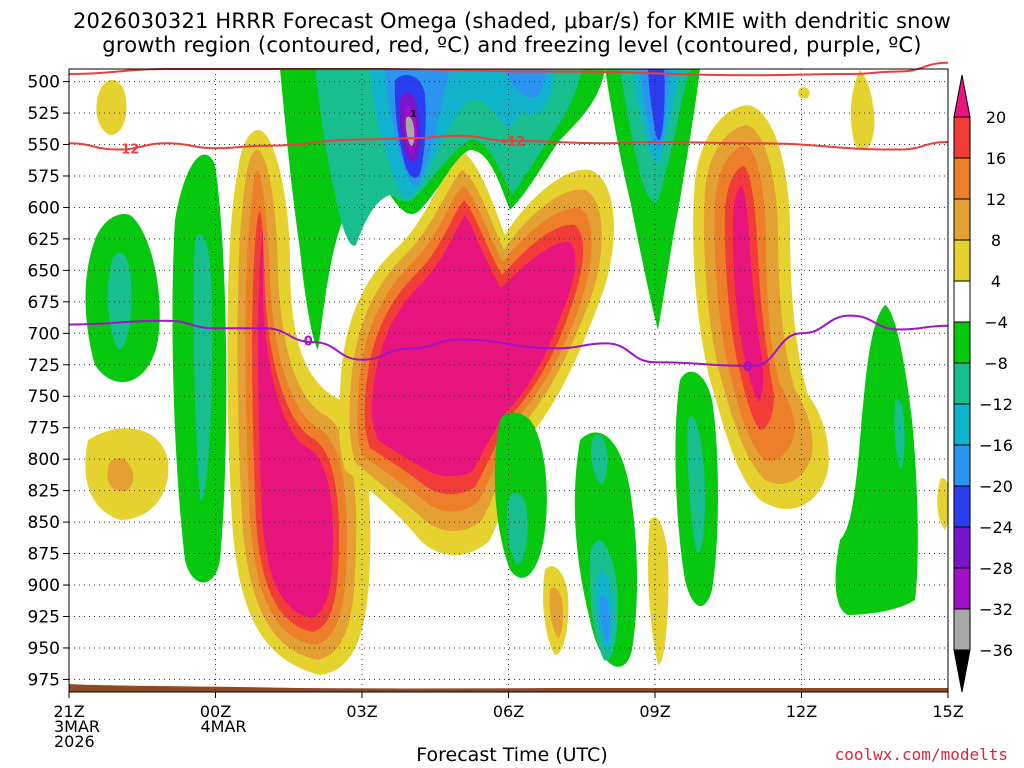 The height and width of the screenshot is (768, 1024). Describe the element at coordinates (77, 726) in the screenshot. I see `x-tick-label: 3MAR` at that location.